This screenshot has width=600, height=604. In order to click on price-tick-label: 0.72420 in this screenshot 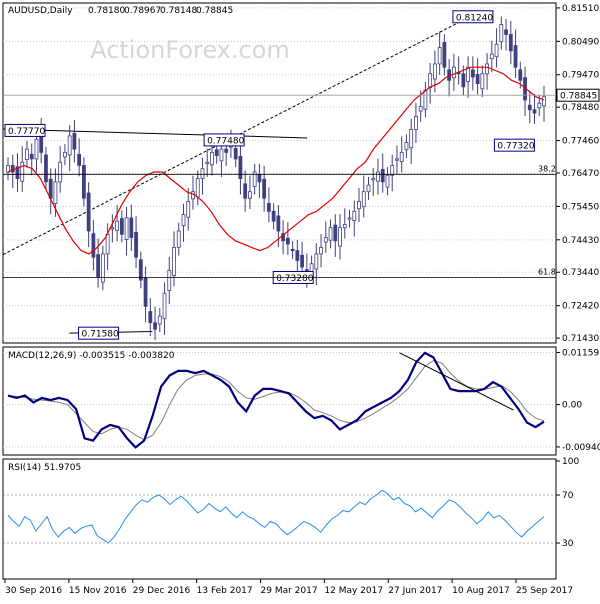, I will do `click(580, 307)`.